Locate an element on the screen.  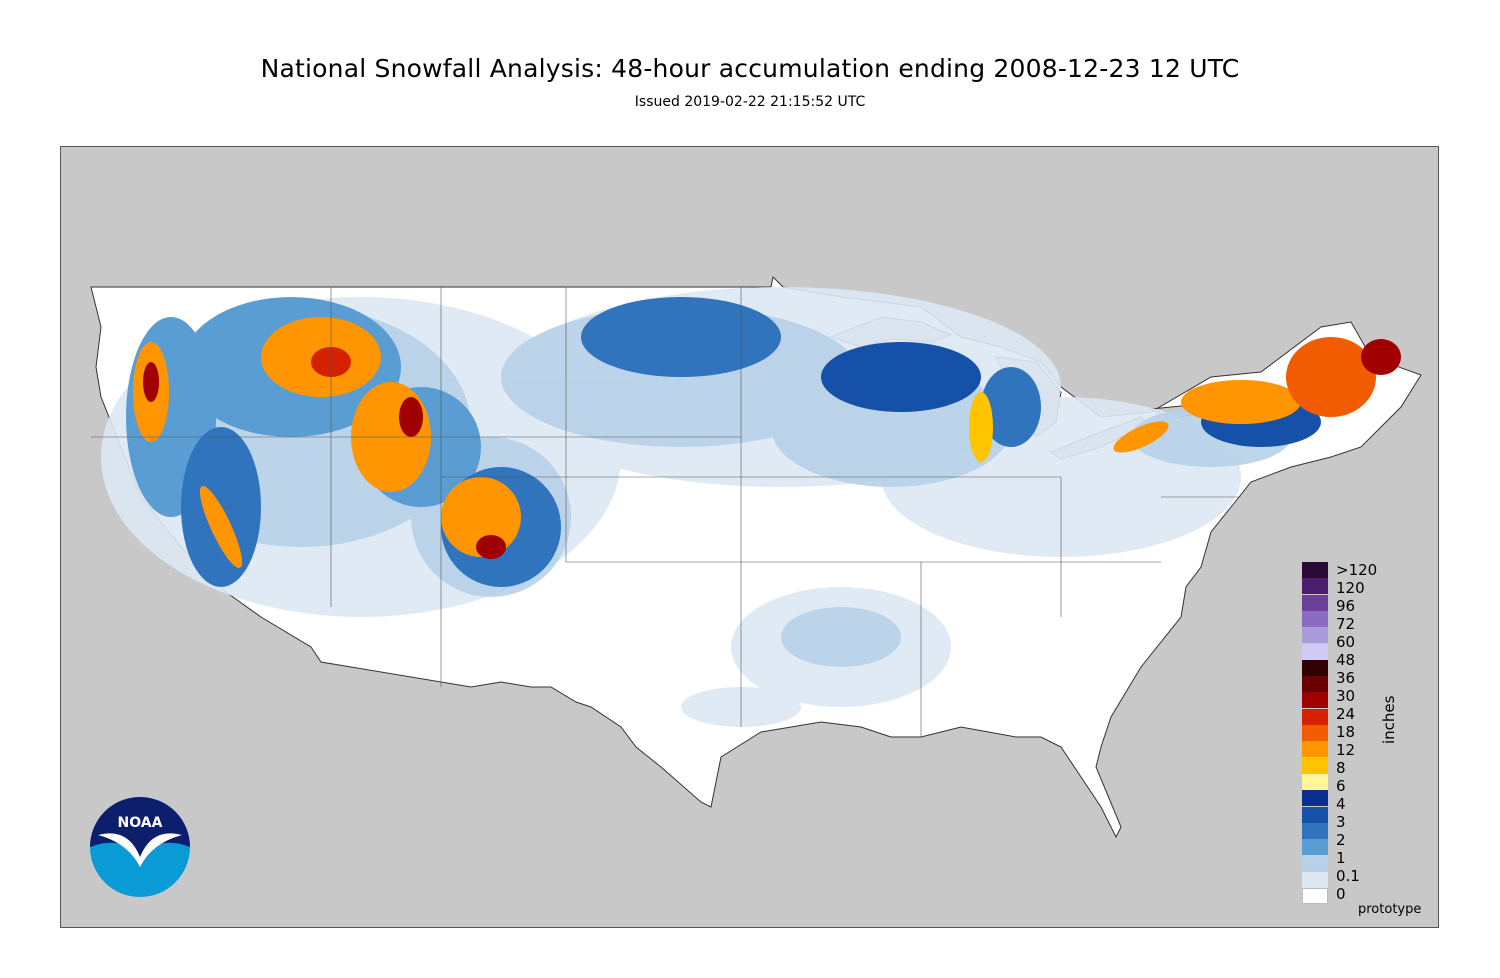
legend-tick-label: >120 is located at coordinates (1357, 570).